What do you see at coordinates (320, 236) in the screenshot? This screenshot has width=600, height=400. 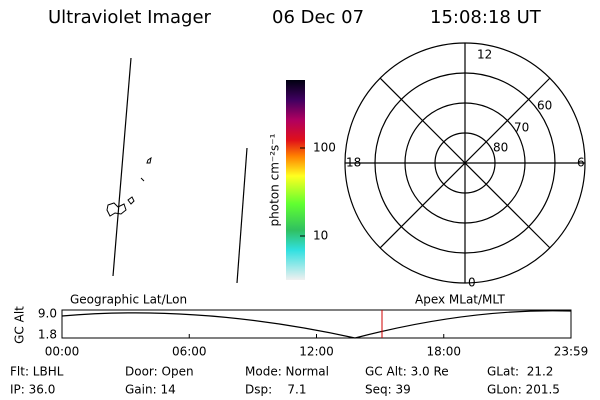 I see `colorbar-tick-label: 10` at bounding box center [320, 236].